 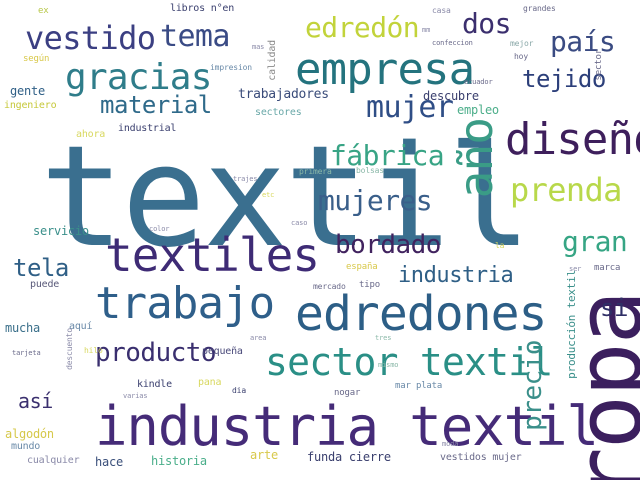 I want to click on cloud-word: gran, so click(x=595, y=241).